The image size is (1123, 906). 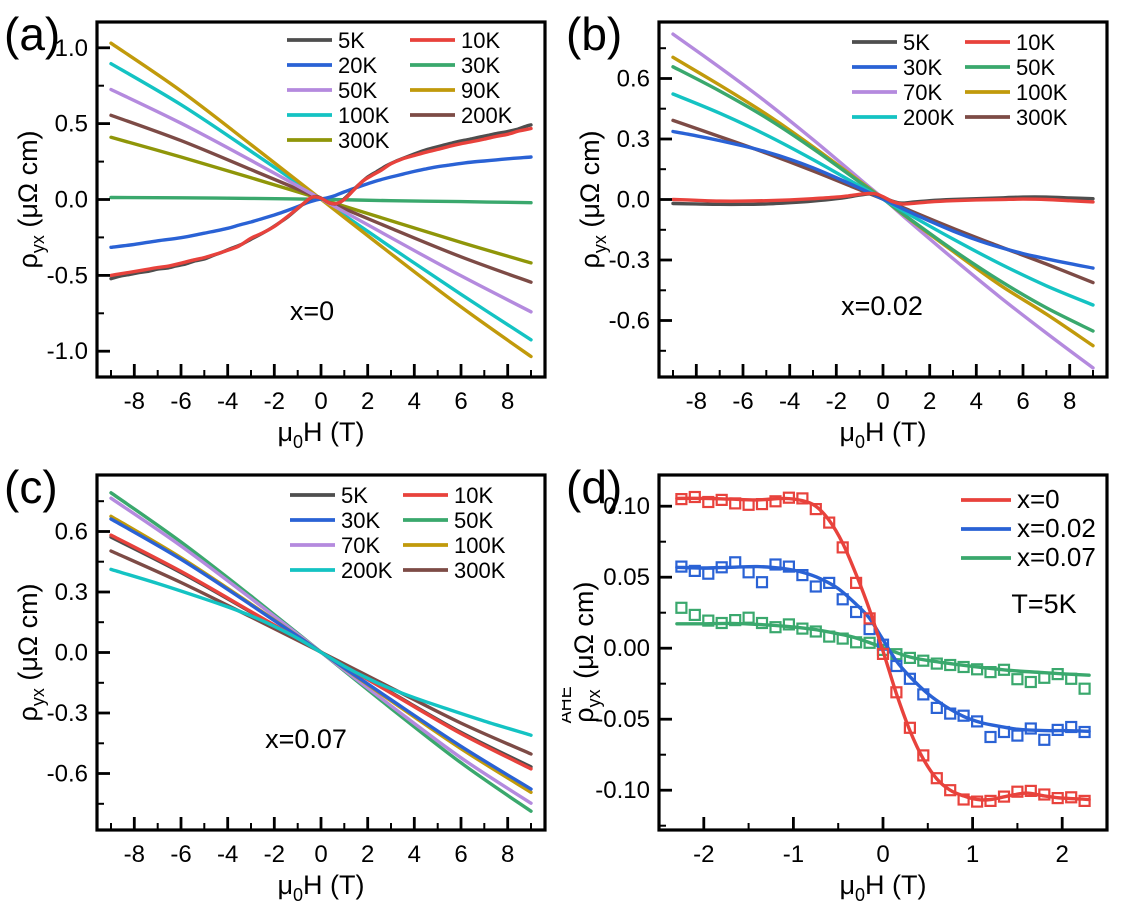 I want to click on legend-label: 20K, so click(x=357, y=65).